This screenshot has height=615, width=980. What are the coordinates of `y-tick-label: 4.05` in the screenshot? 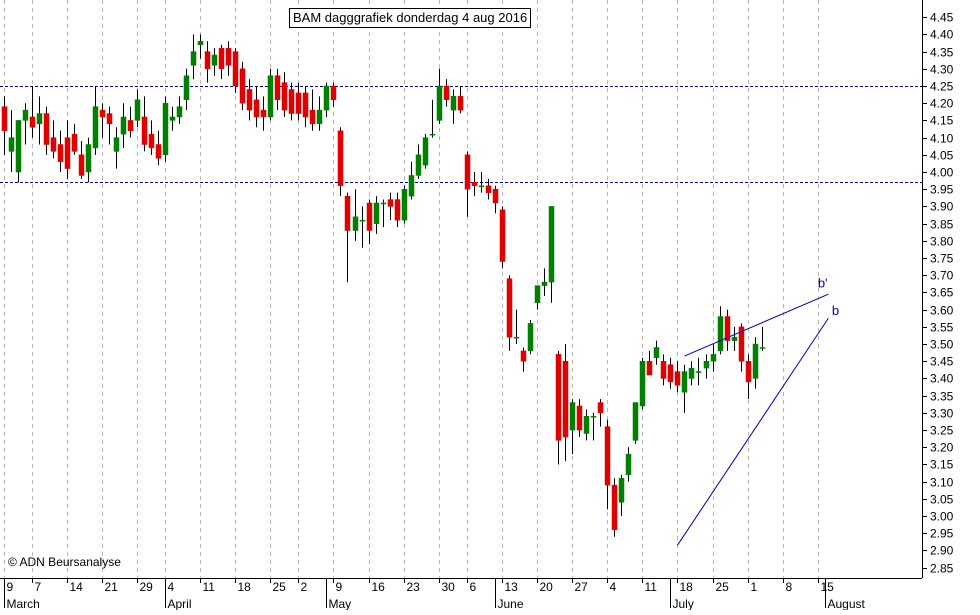 It's located at (942, 156).